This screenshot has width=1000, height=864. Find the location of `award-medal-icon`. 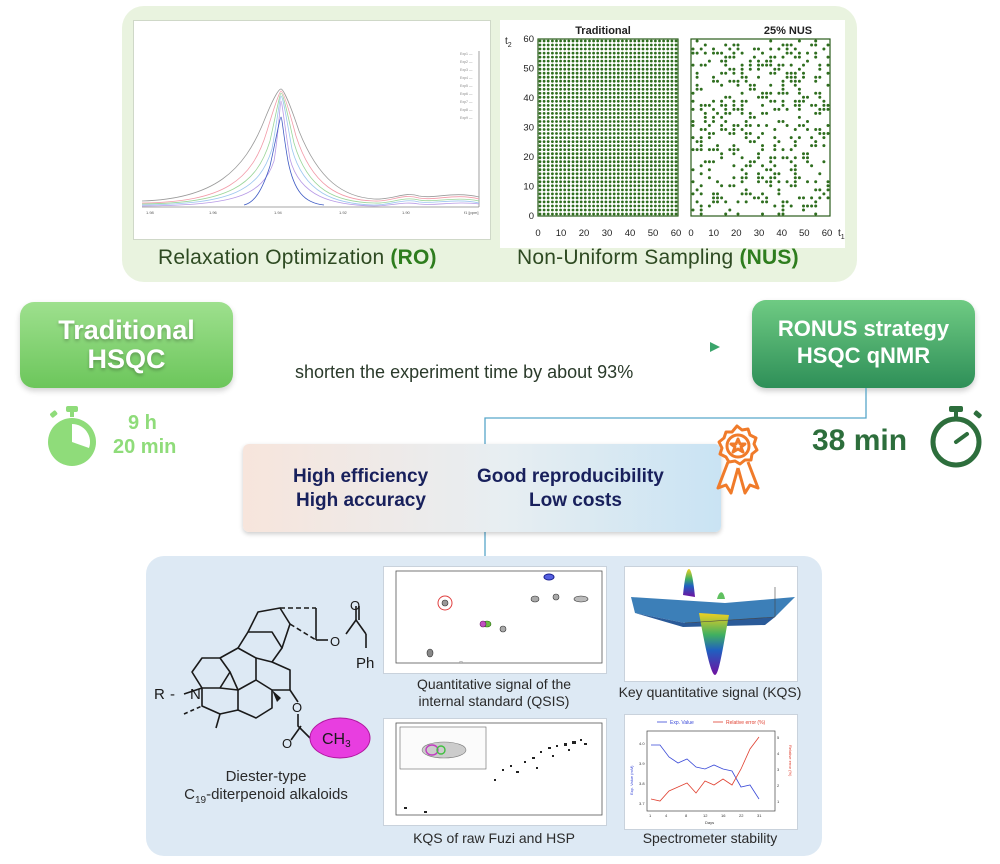

award-medal-icon is located at coordinates (738, 459).